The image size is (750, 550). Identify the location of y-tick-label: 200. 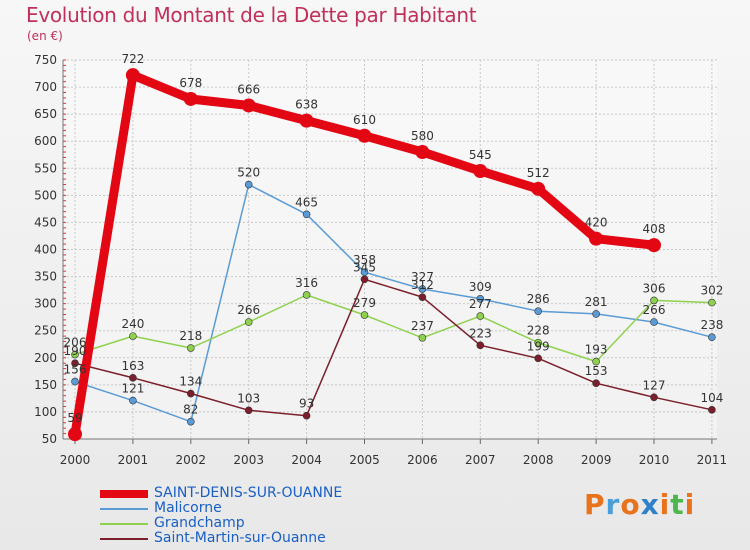
(45, 358).